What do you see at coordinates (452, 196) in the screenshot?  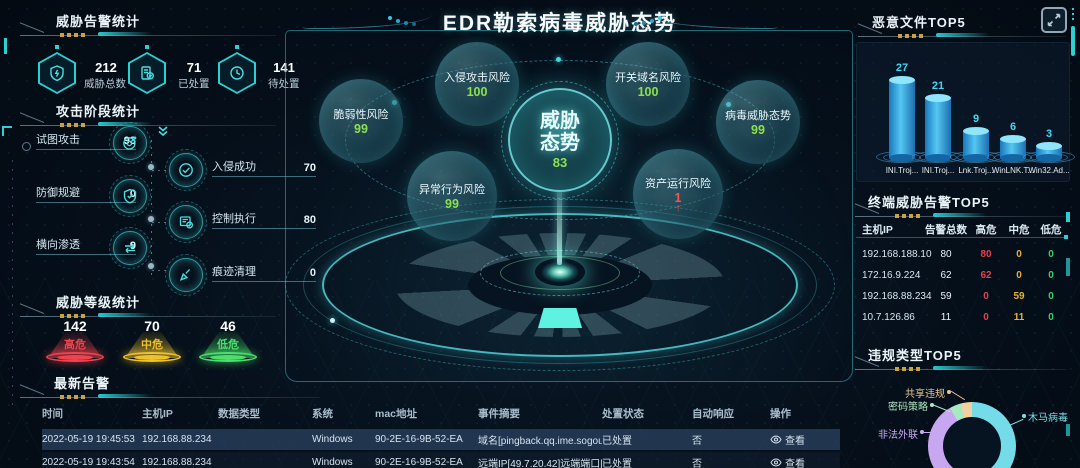 I see `risk-bubble-behavior: 异常行为风险 99` at bounding box center [452, 196].